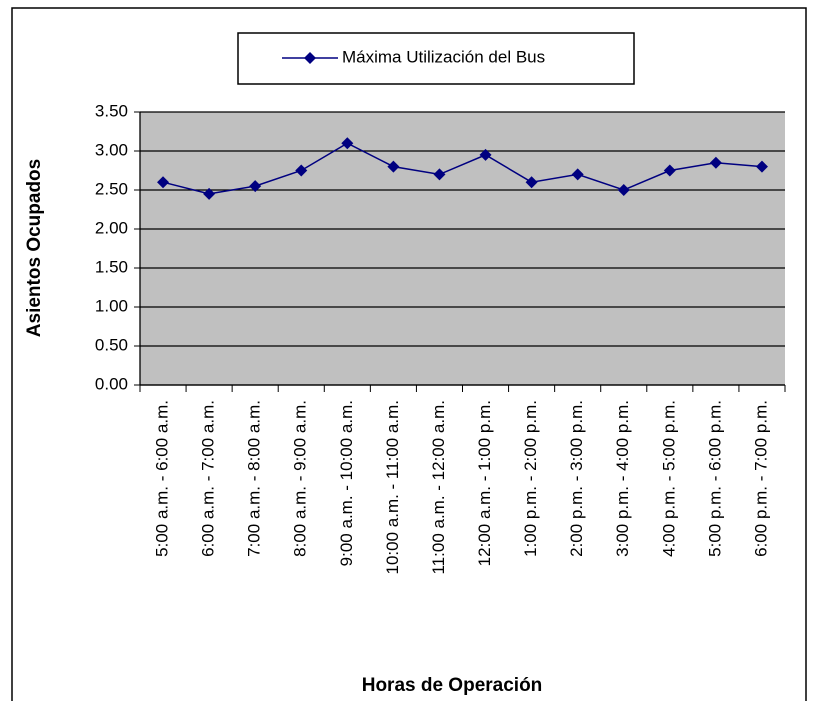 The width and height of the screenshot is (818, 701). I want to click on x-tick-label: 8:00 a.m. - 9:00 a.m., so click(300, 478).